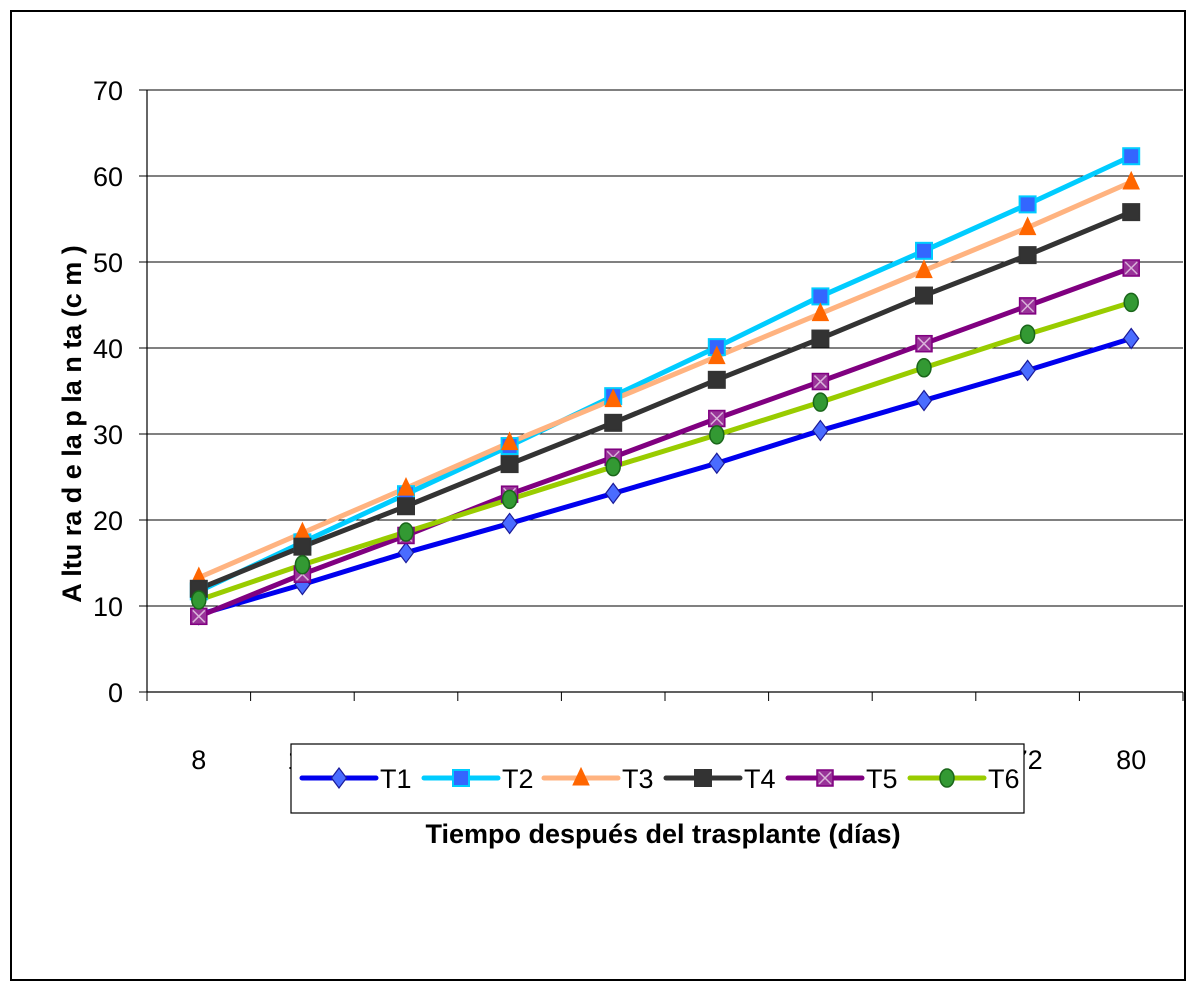  I want to click on y-tick-label: 0, so click(115, 693).